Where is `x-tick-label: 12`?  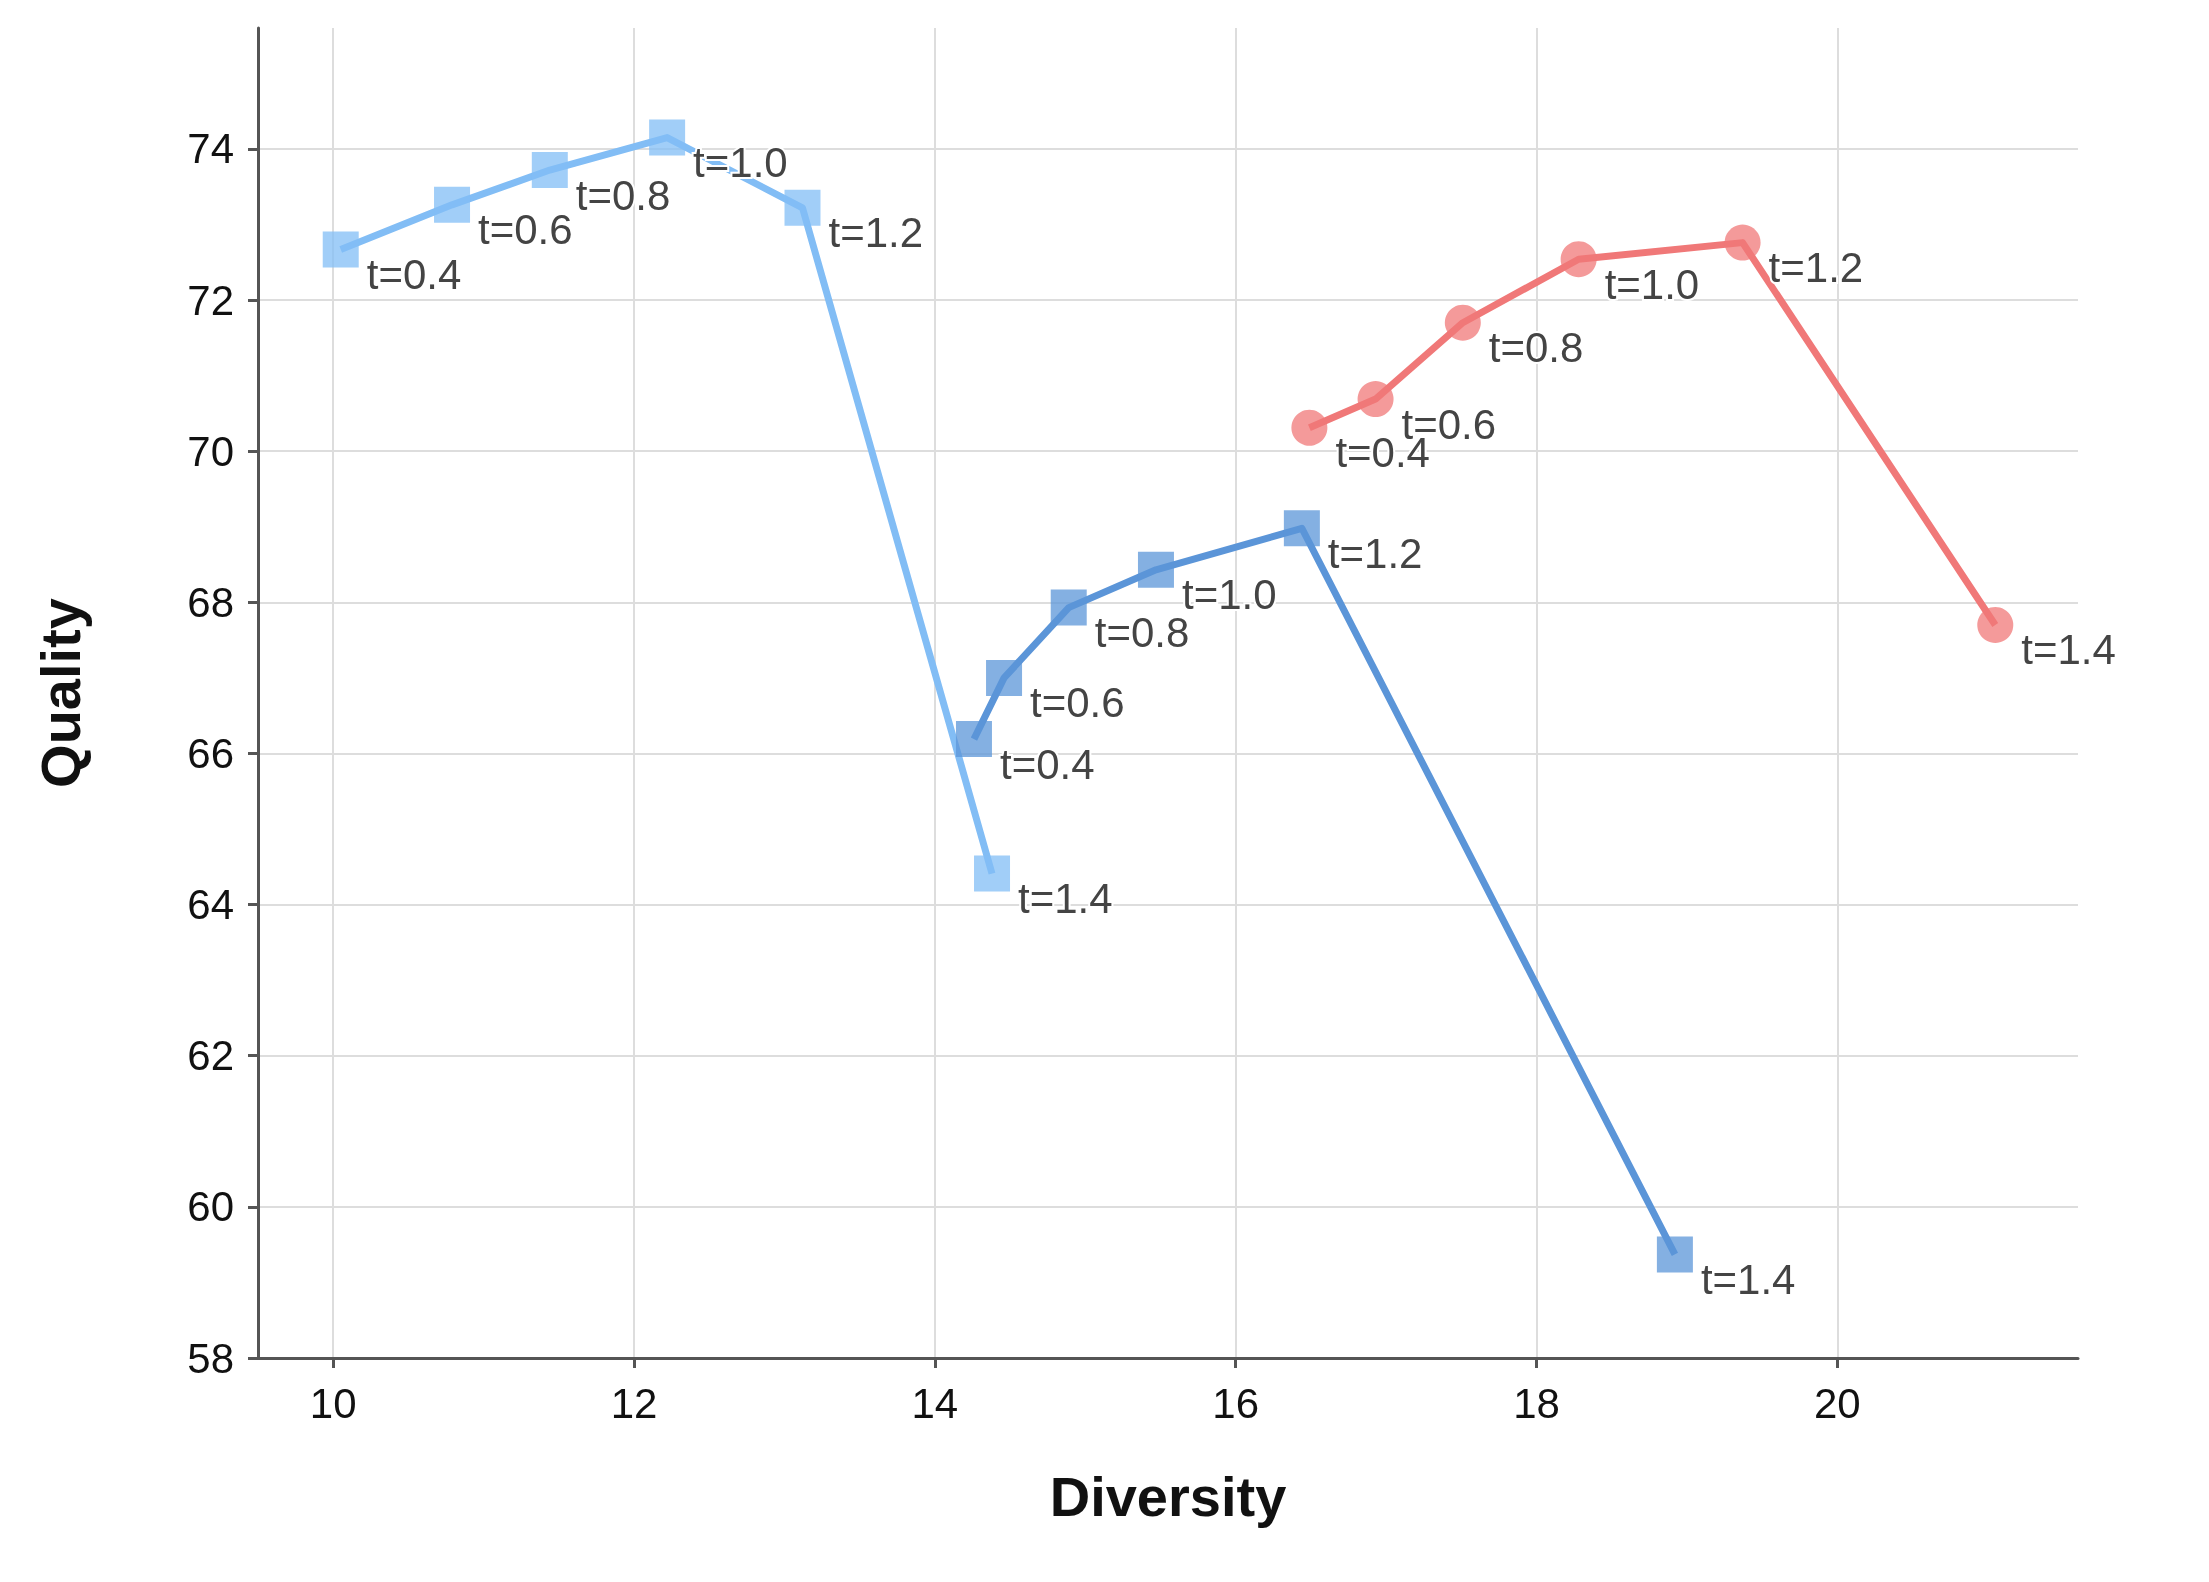
x-tick-label: 12 is located at coordinates (634, 1403).